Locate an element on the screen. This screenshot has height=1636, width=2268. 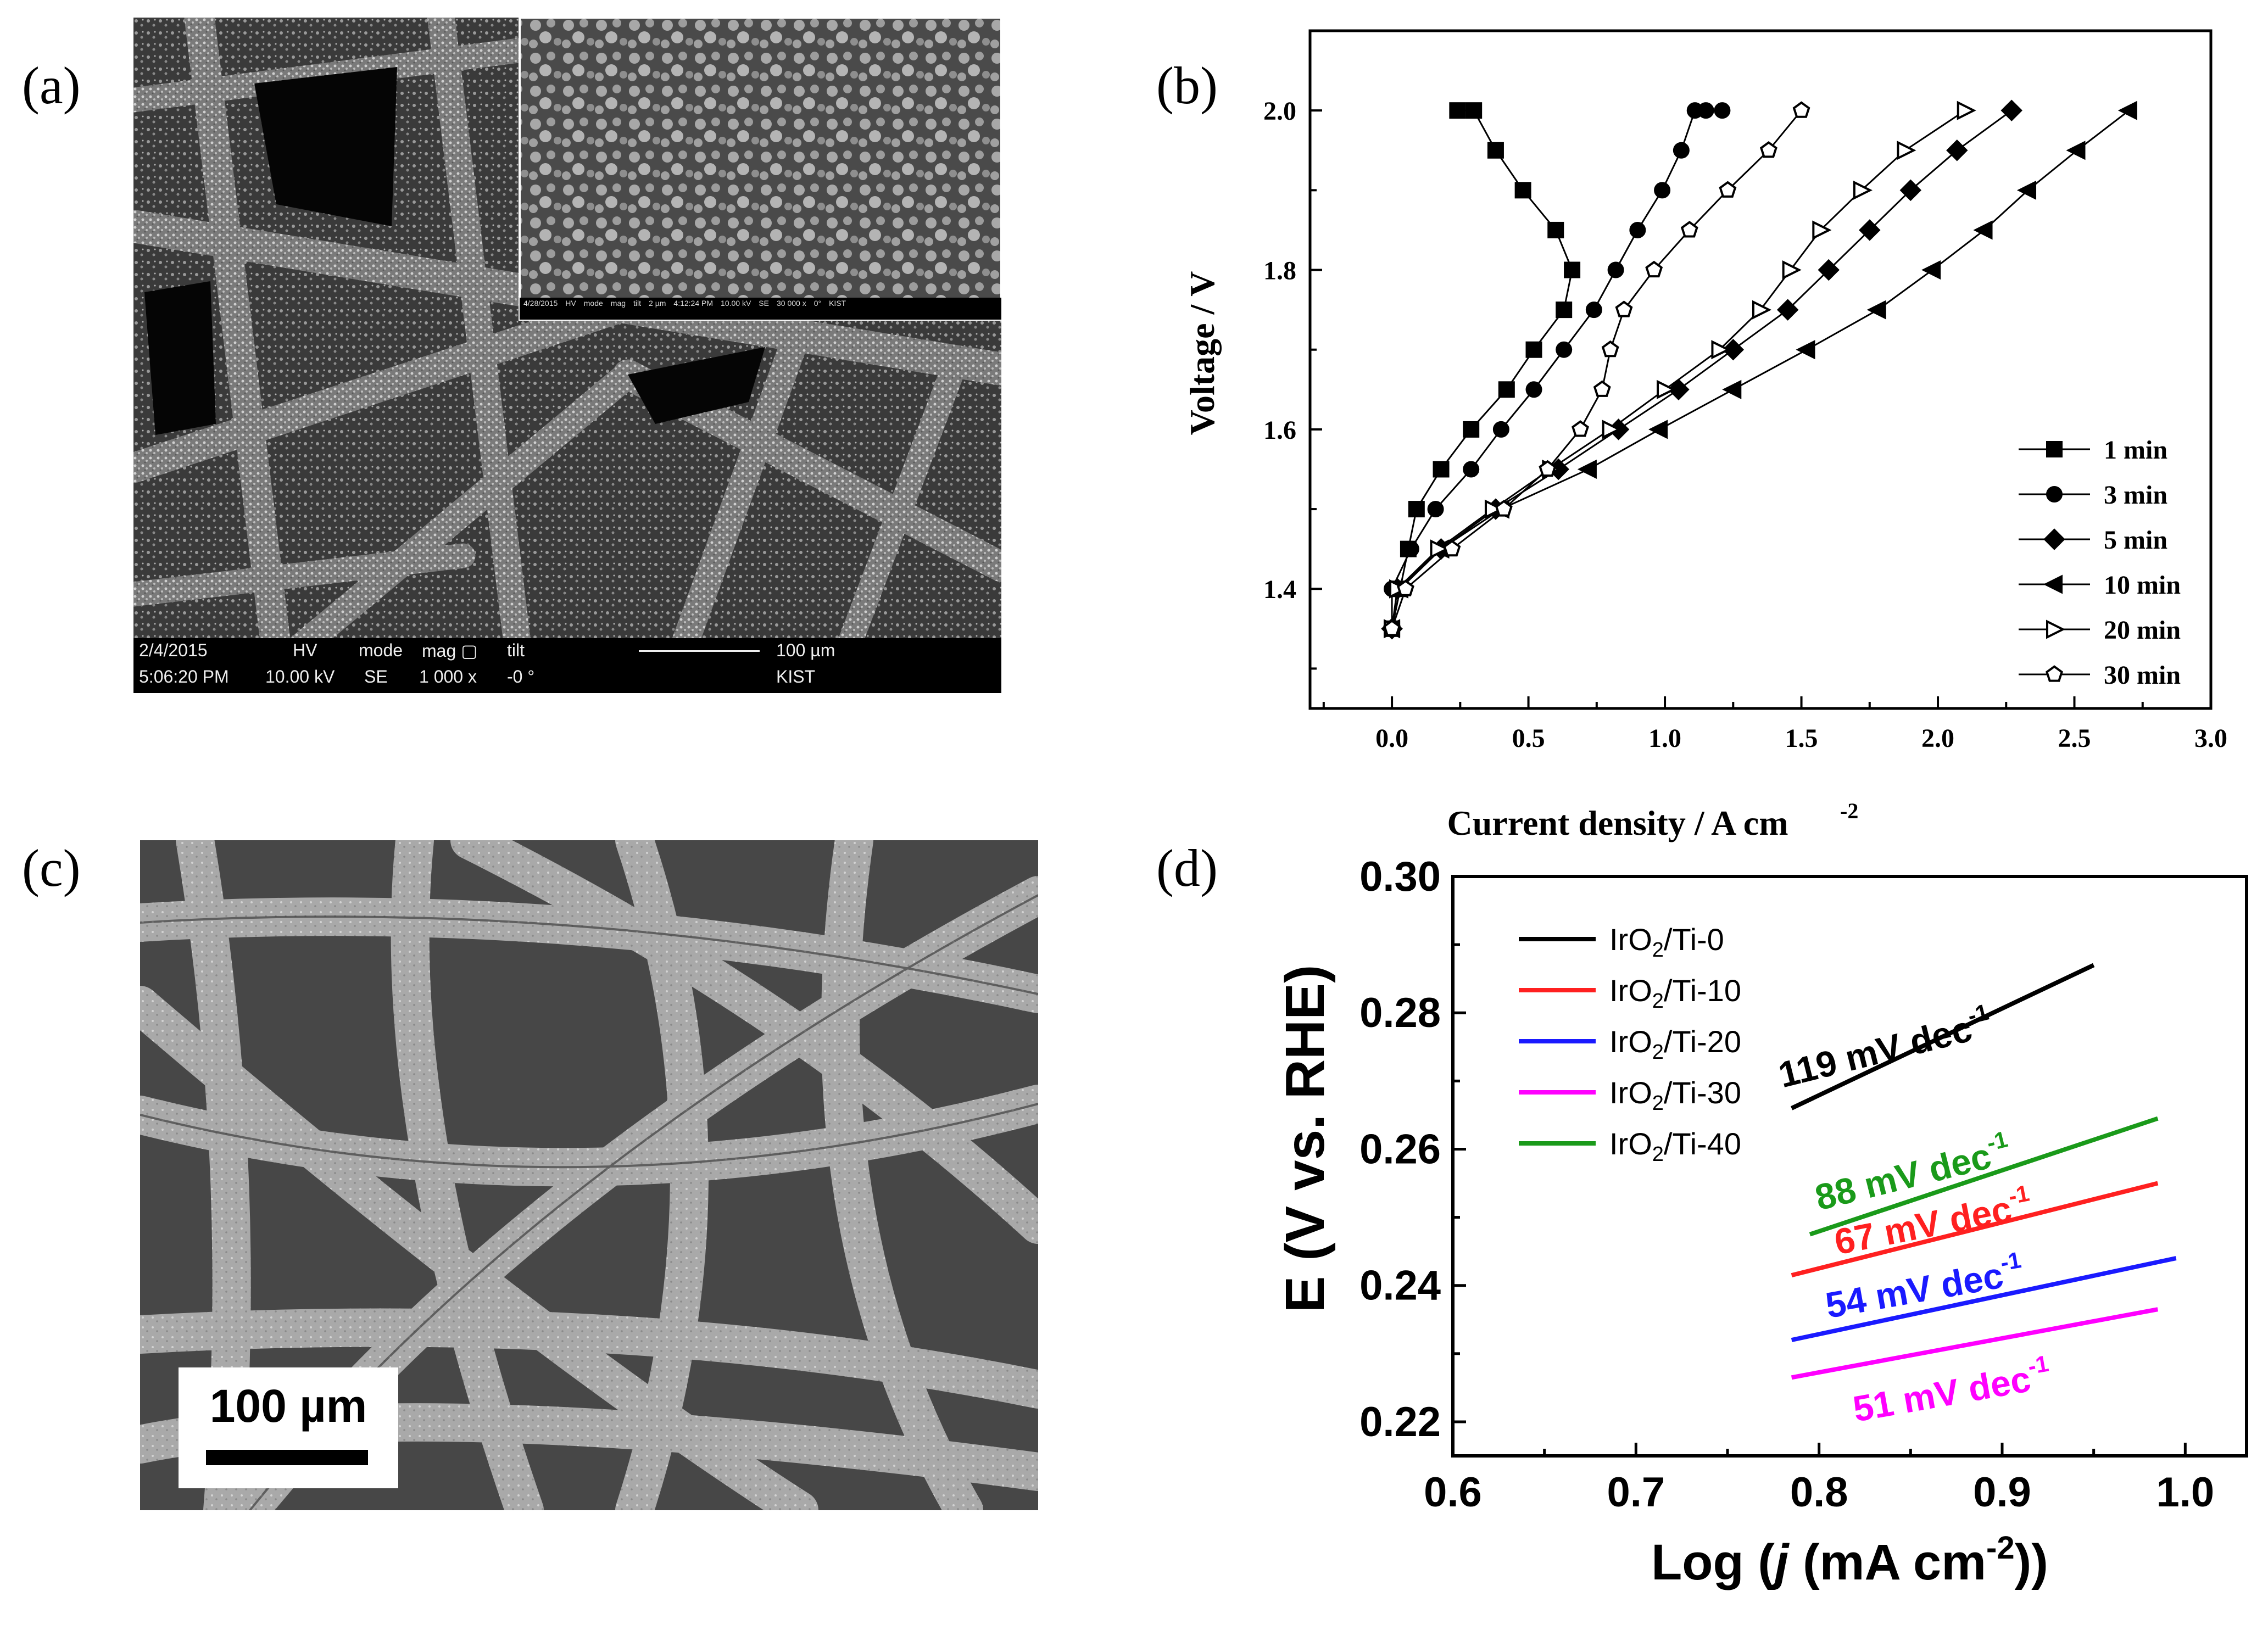
inset-info-3: mag is located at coordinates (618, 303).